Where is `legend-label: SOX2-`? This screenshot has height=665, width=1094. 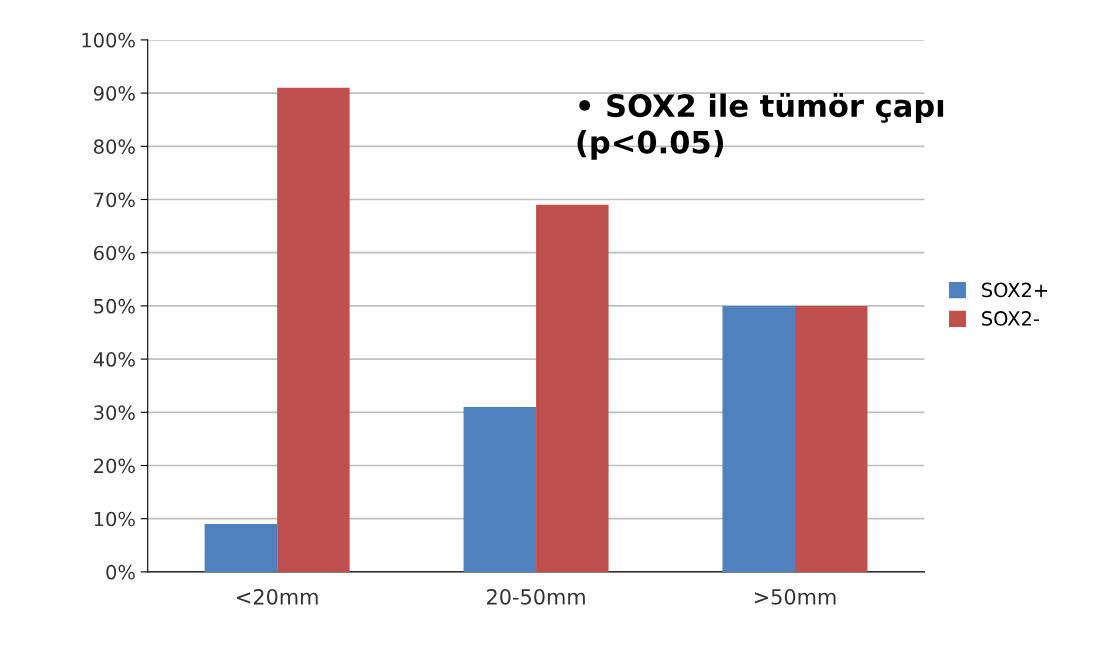
legend-label: SOX2- is located at coordinates (1010, 318).